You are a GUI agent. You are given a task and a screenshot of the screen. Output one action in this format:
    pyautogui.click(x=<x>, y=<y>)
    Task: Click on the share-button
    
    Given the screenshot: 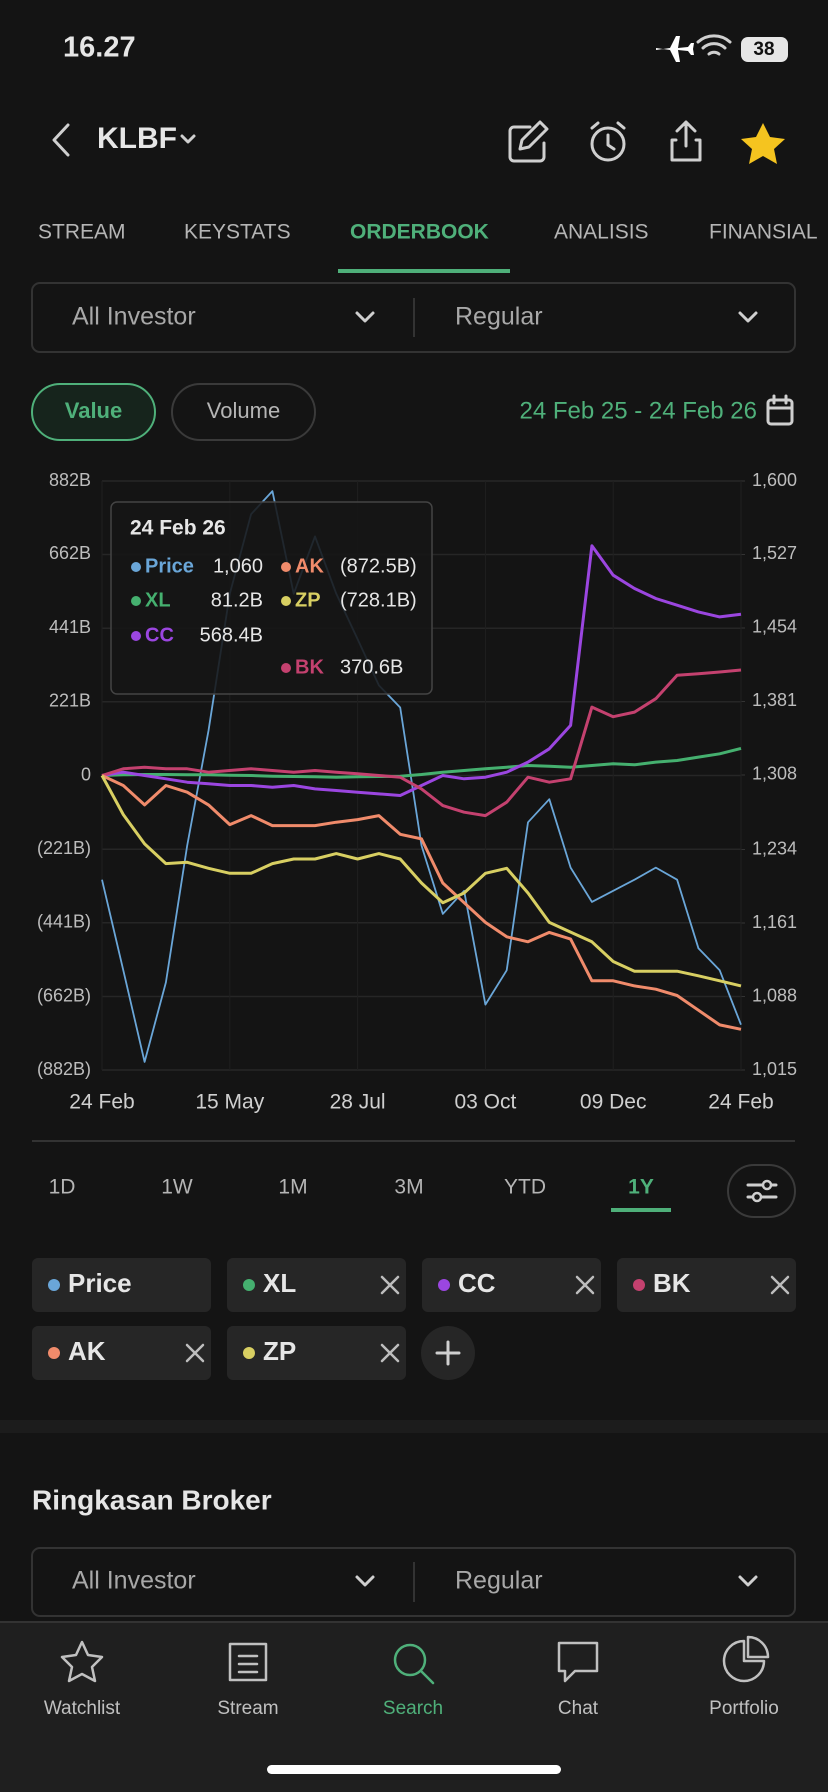 What is the action you would take?
    pyautogui.click(x=686, y=141)
    